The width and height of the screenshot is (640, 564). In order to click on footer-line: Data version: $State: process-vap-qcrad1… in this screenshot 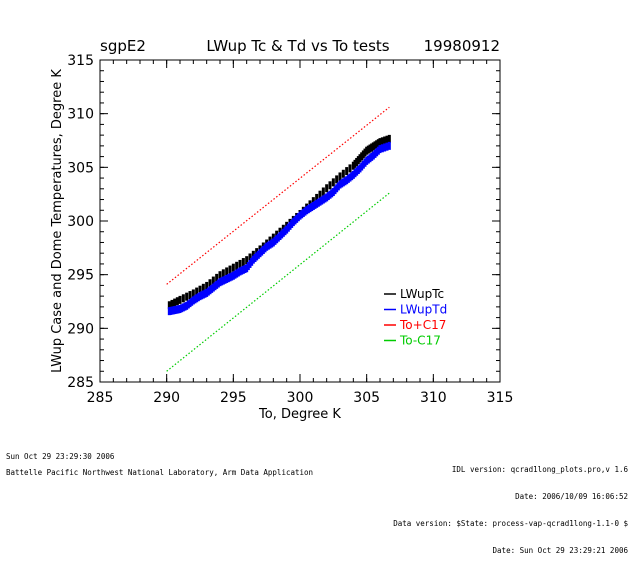, I will do `click(510, 523)`.